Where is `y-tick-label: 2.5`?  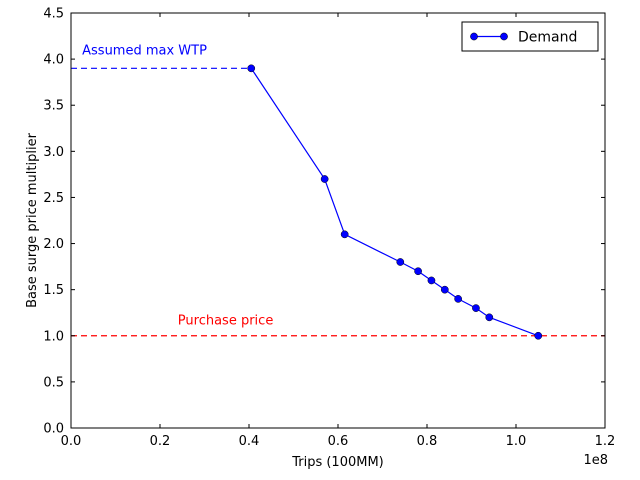 y-tick-label: 2.5 is located at coordinates (53, 198).